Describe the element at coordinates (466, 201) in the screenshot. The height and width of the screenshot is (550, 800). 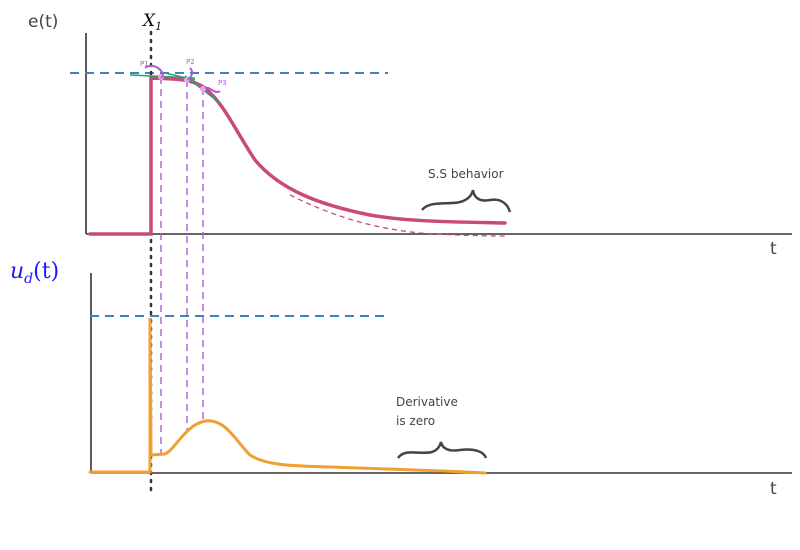
I see `ss-brace` at that location.